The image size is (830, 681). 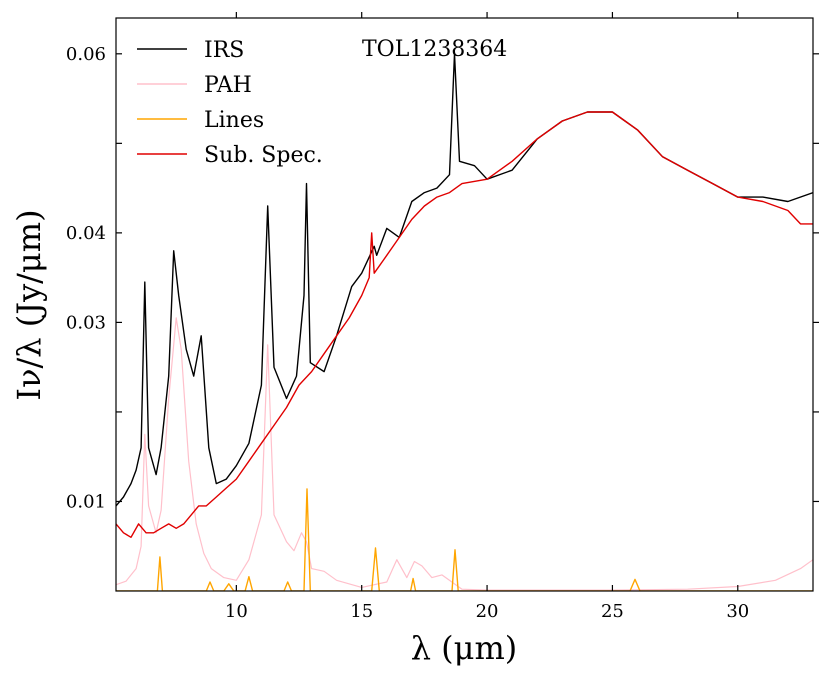 What do you see at coordinates (224, 50) in the screenshot?
I see `legend-label: IRS` at bounding box center [224, 50].